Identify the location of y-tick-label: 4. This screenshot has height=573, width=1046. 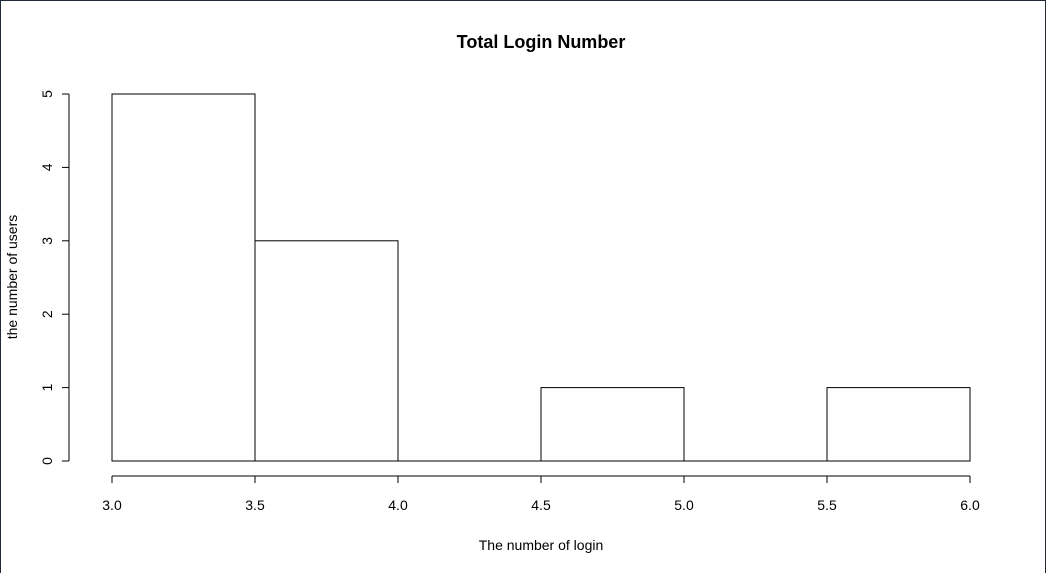
(47, 167).